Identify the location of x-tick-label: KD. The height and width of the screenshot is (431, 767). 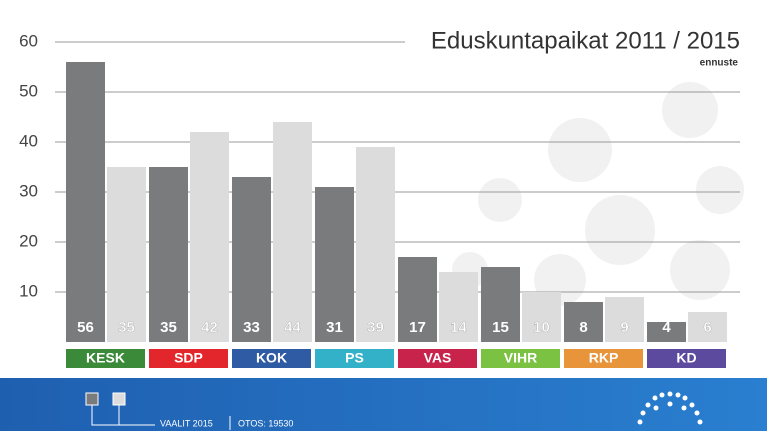
(686, 358).